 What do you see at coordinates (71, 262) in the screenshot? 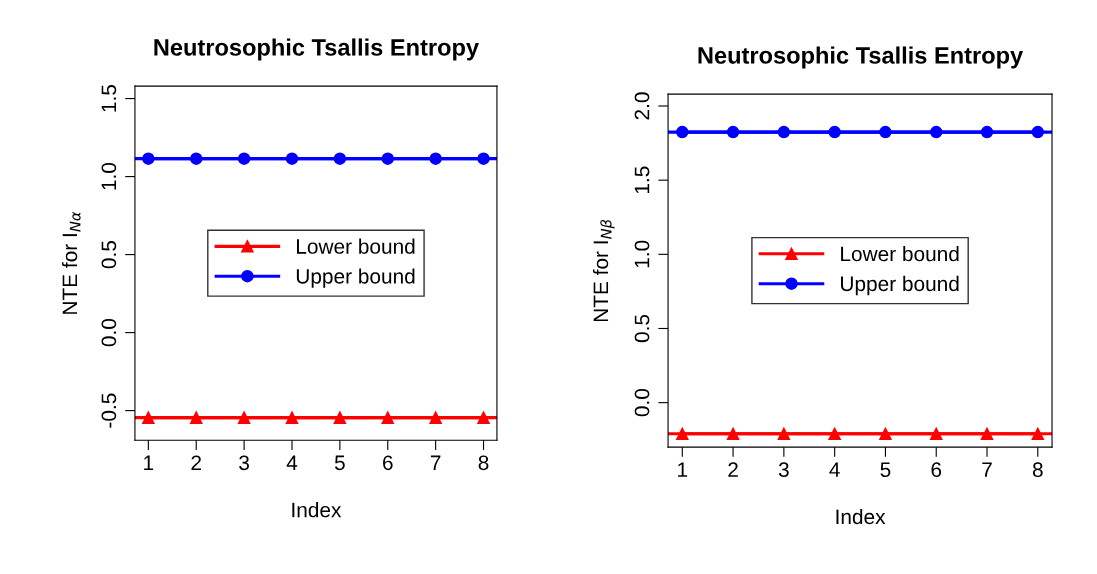
I see `y-axis-title: NTE for I$_{Nα}$` at bounding box center [71, 262].